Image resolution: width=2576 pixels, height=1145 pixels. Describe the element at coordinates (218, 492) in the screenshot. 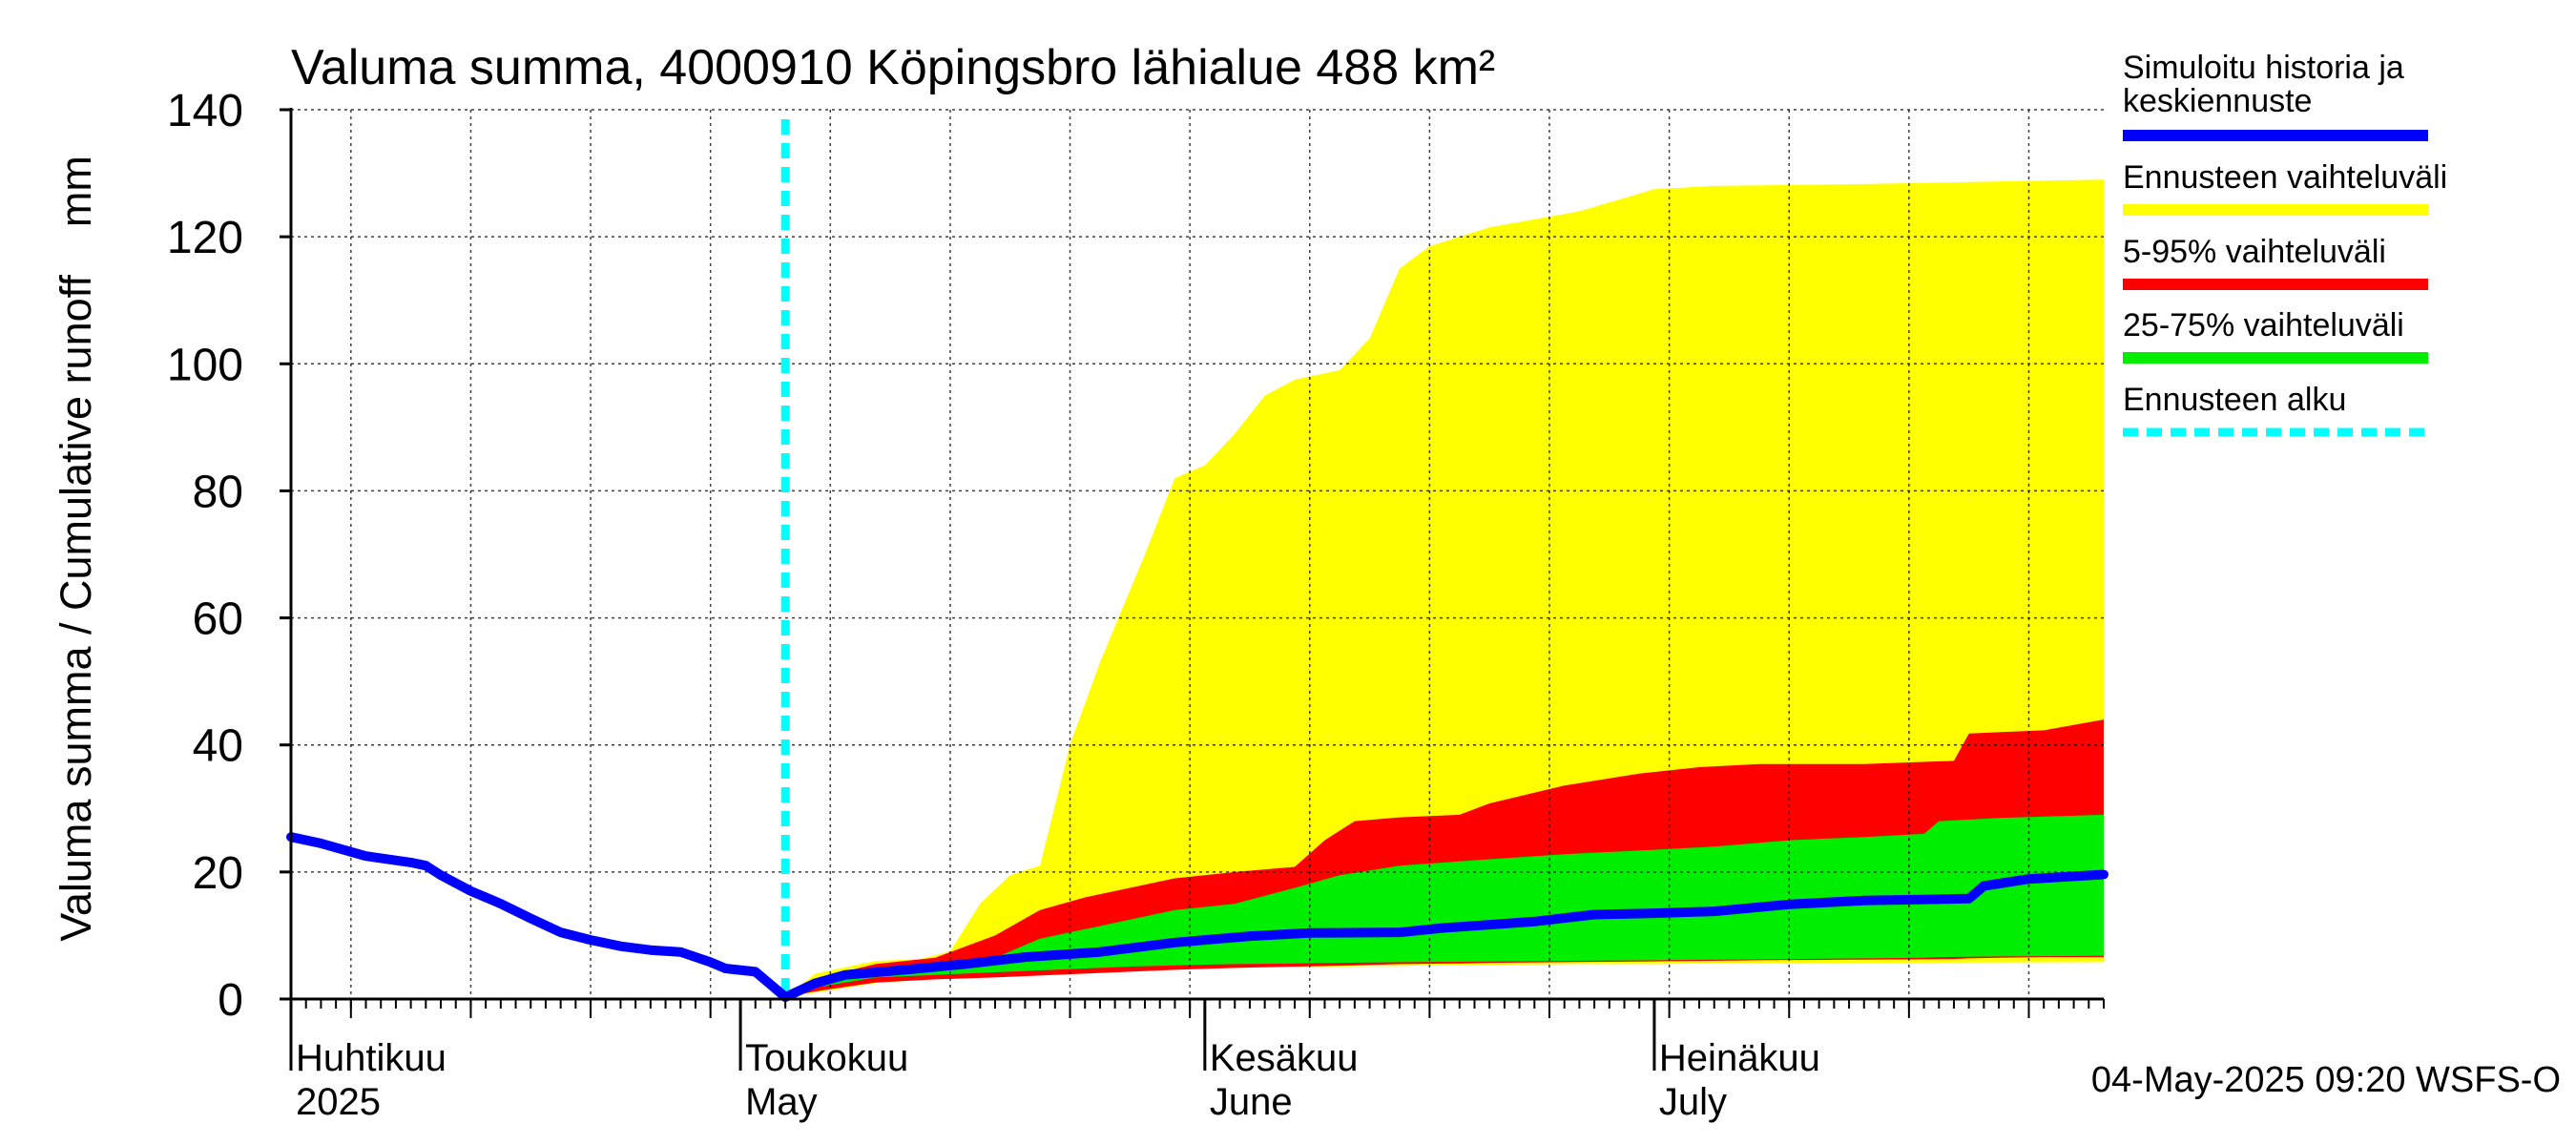

I see `y-tick-label: 80` at that location.